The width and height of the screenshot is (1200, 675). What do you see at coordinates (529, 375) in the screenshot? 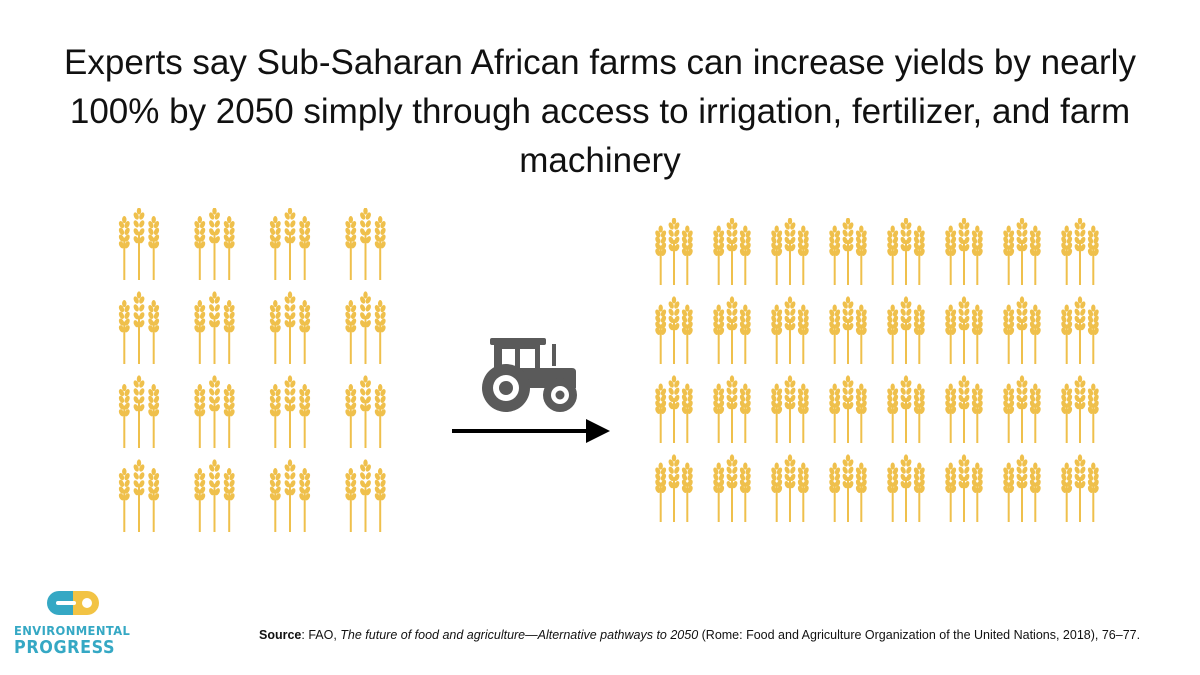
I see `tractor-icon` at bounding box center [529, 375].